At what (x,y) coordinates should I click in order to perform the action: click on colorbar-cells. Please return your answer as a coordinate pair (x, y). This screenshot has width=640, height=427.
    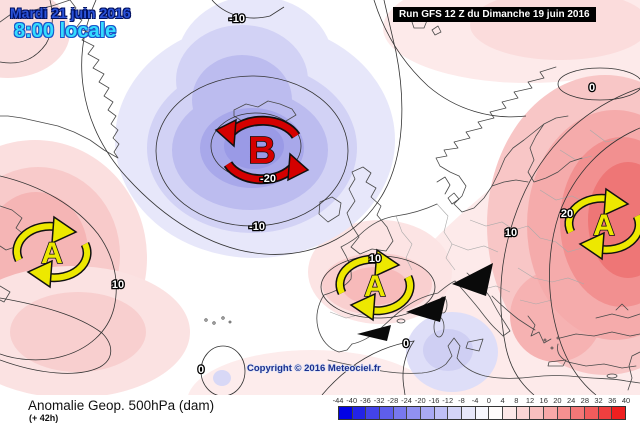
    Looking at the image, I should click on (482, 413).